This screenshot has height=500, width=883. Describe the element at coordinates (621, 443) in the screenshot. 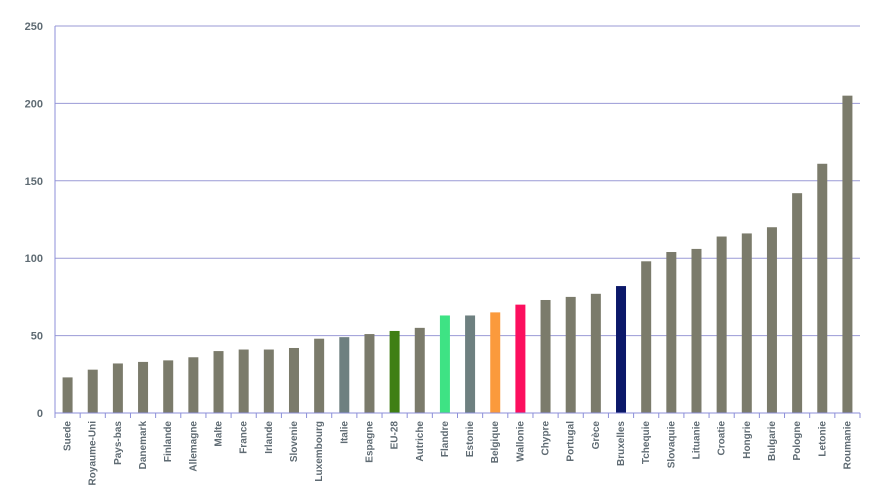

I see `x-tick-label: Bruxelles` at that location.